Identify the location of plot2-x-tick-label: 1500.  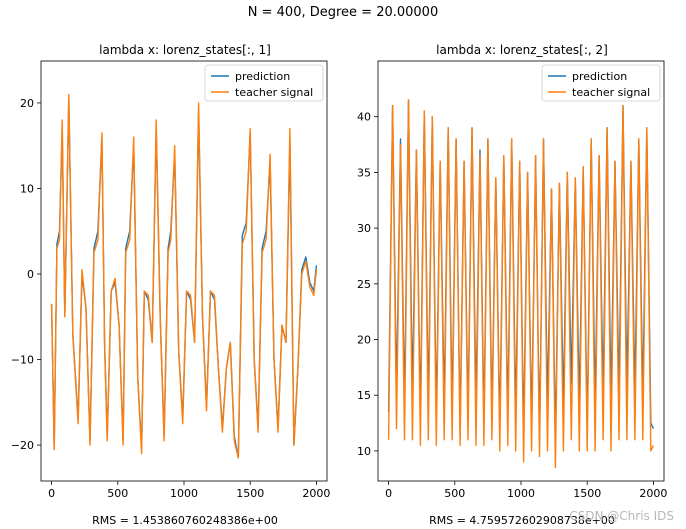
(587, 493).